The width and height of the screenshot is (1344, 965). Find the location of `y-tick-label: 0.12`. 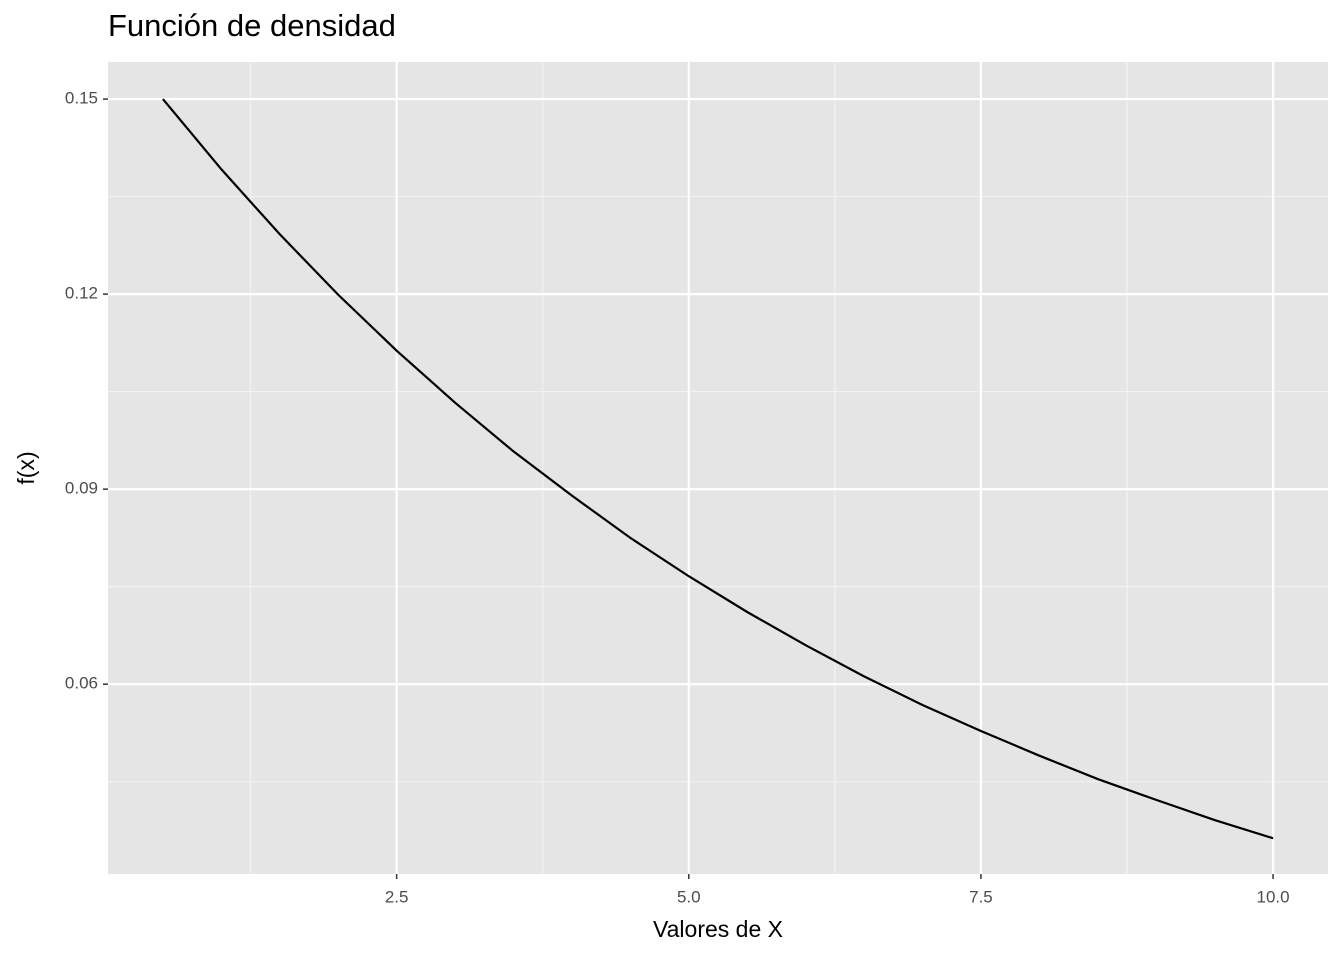

y-tick-label: 0.12 is located at coordinates (81, 293).